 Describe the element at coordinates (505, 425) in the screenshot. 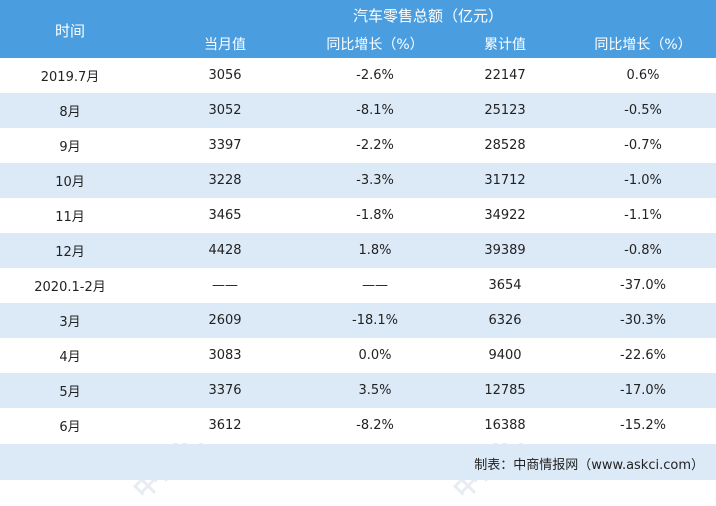

I see `cell-cumulative: 16388` at that location.